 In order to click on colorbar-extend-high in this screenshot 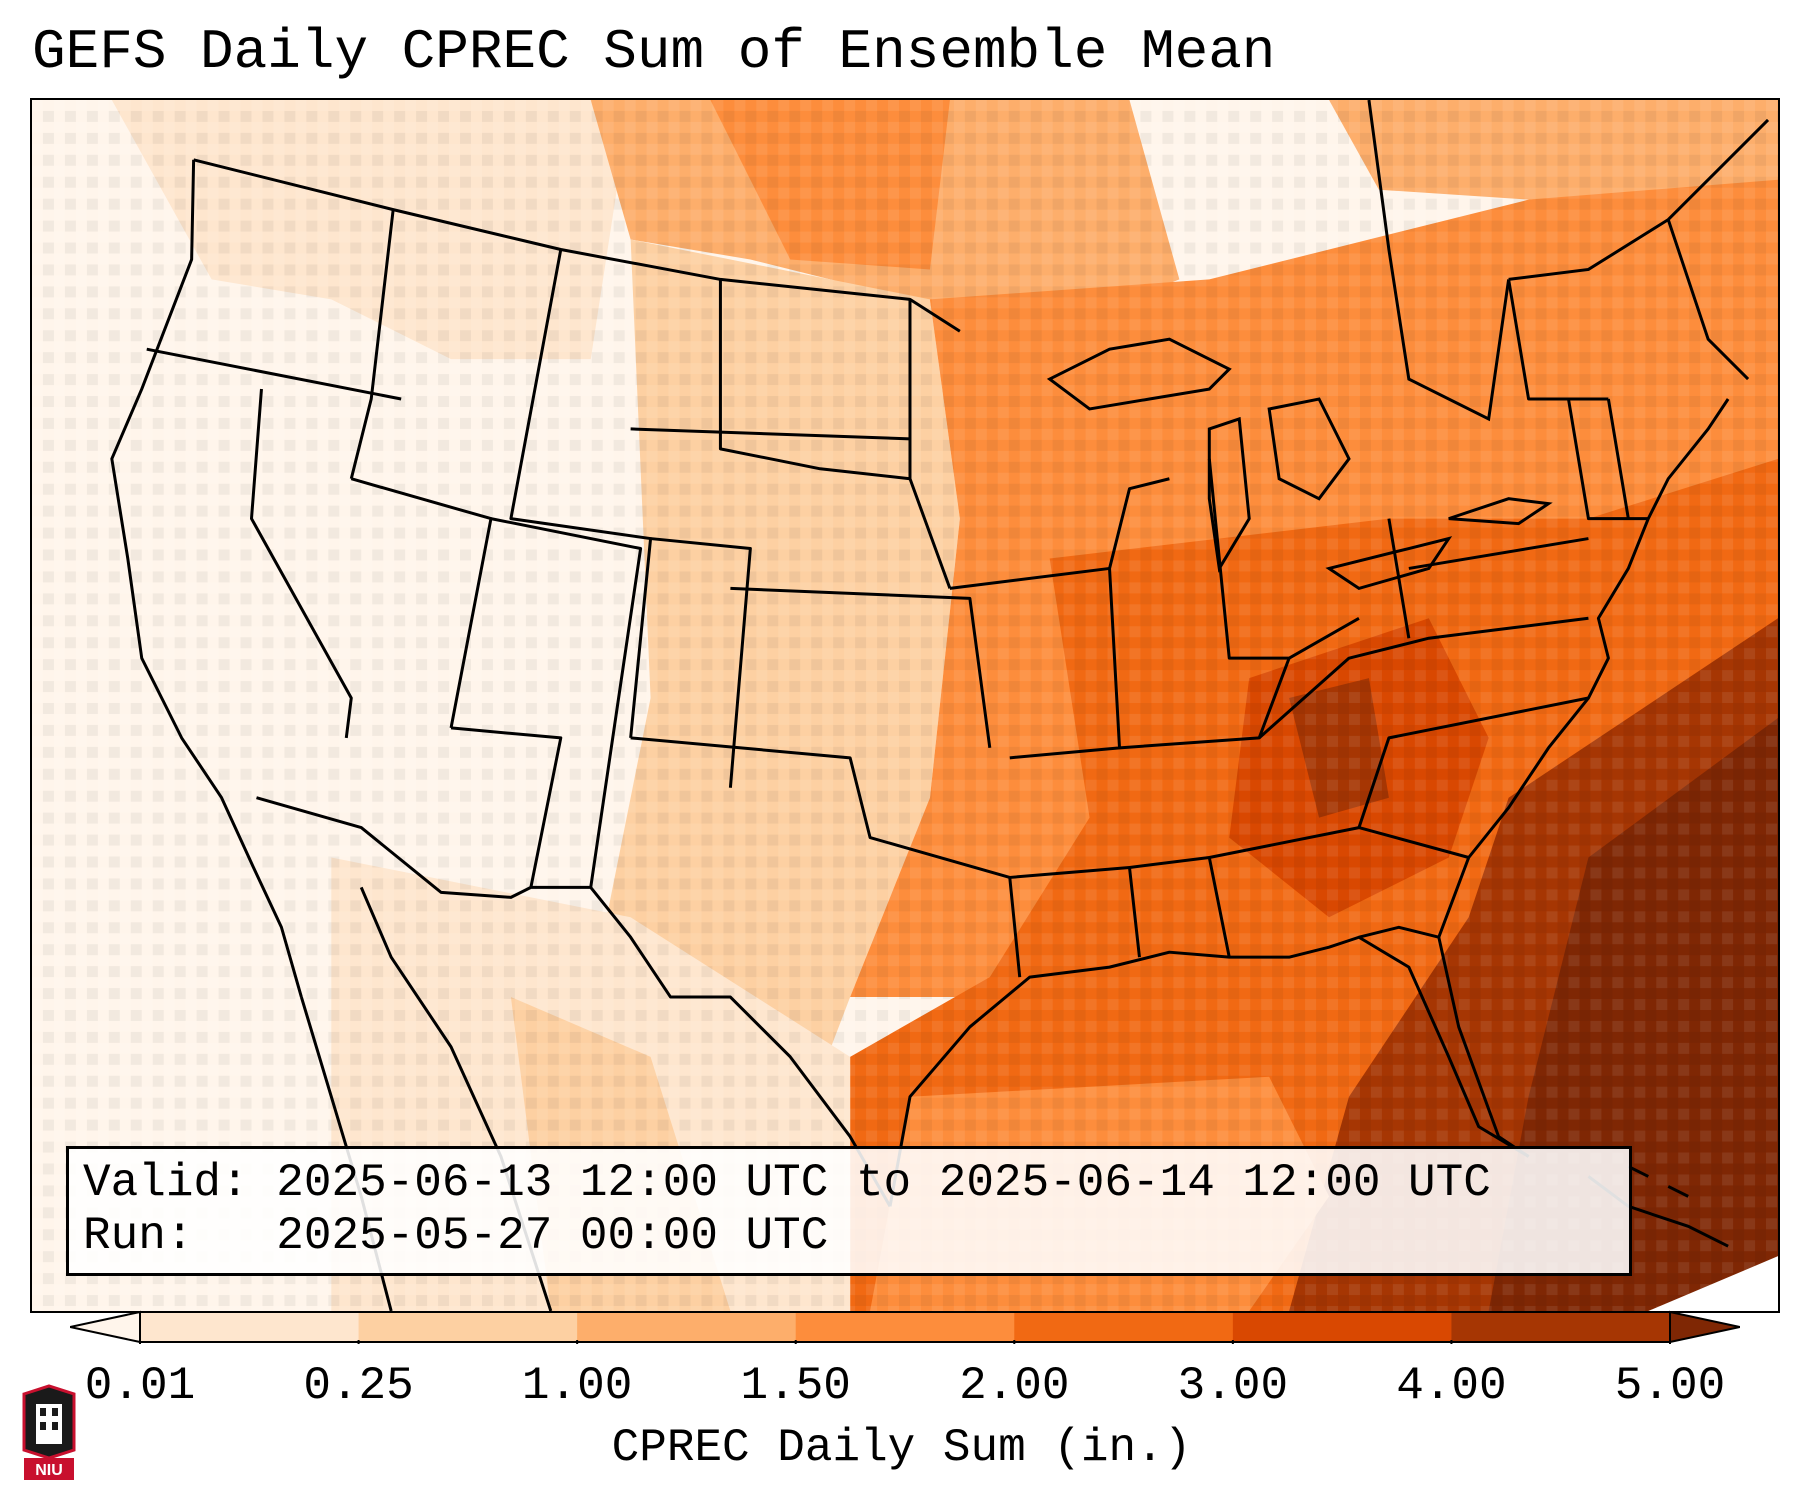, I will do `click(1704, 1327)`.